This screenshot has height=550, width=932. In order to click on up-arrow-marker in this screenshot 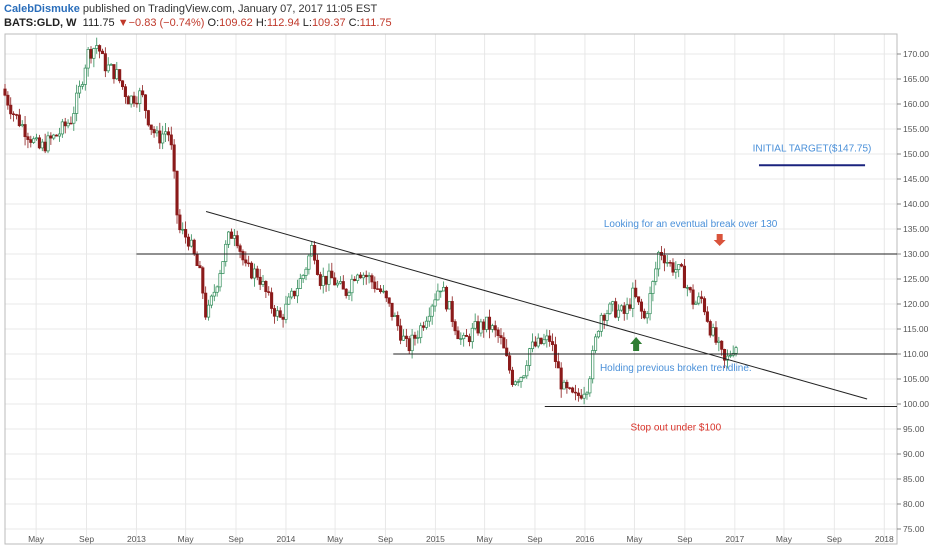, I will do `click(636, 344)`.